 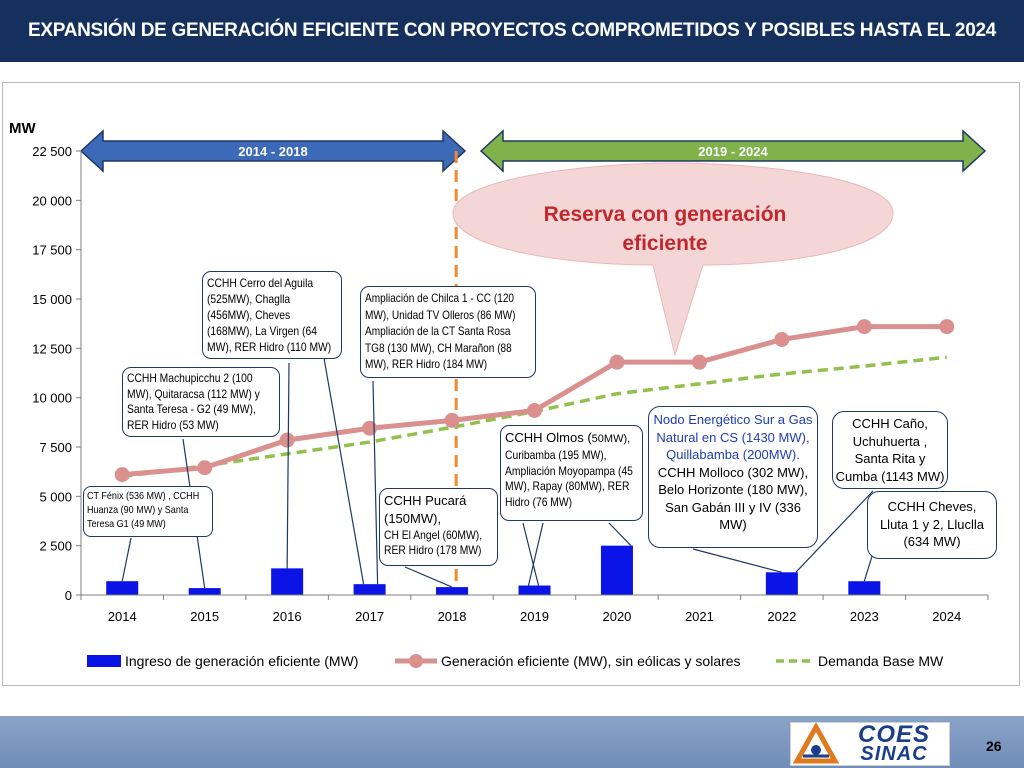 I want to click on annotation-2019-line: MW), Rapay (80MW), RER, so click(x=567, y=486).